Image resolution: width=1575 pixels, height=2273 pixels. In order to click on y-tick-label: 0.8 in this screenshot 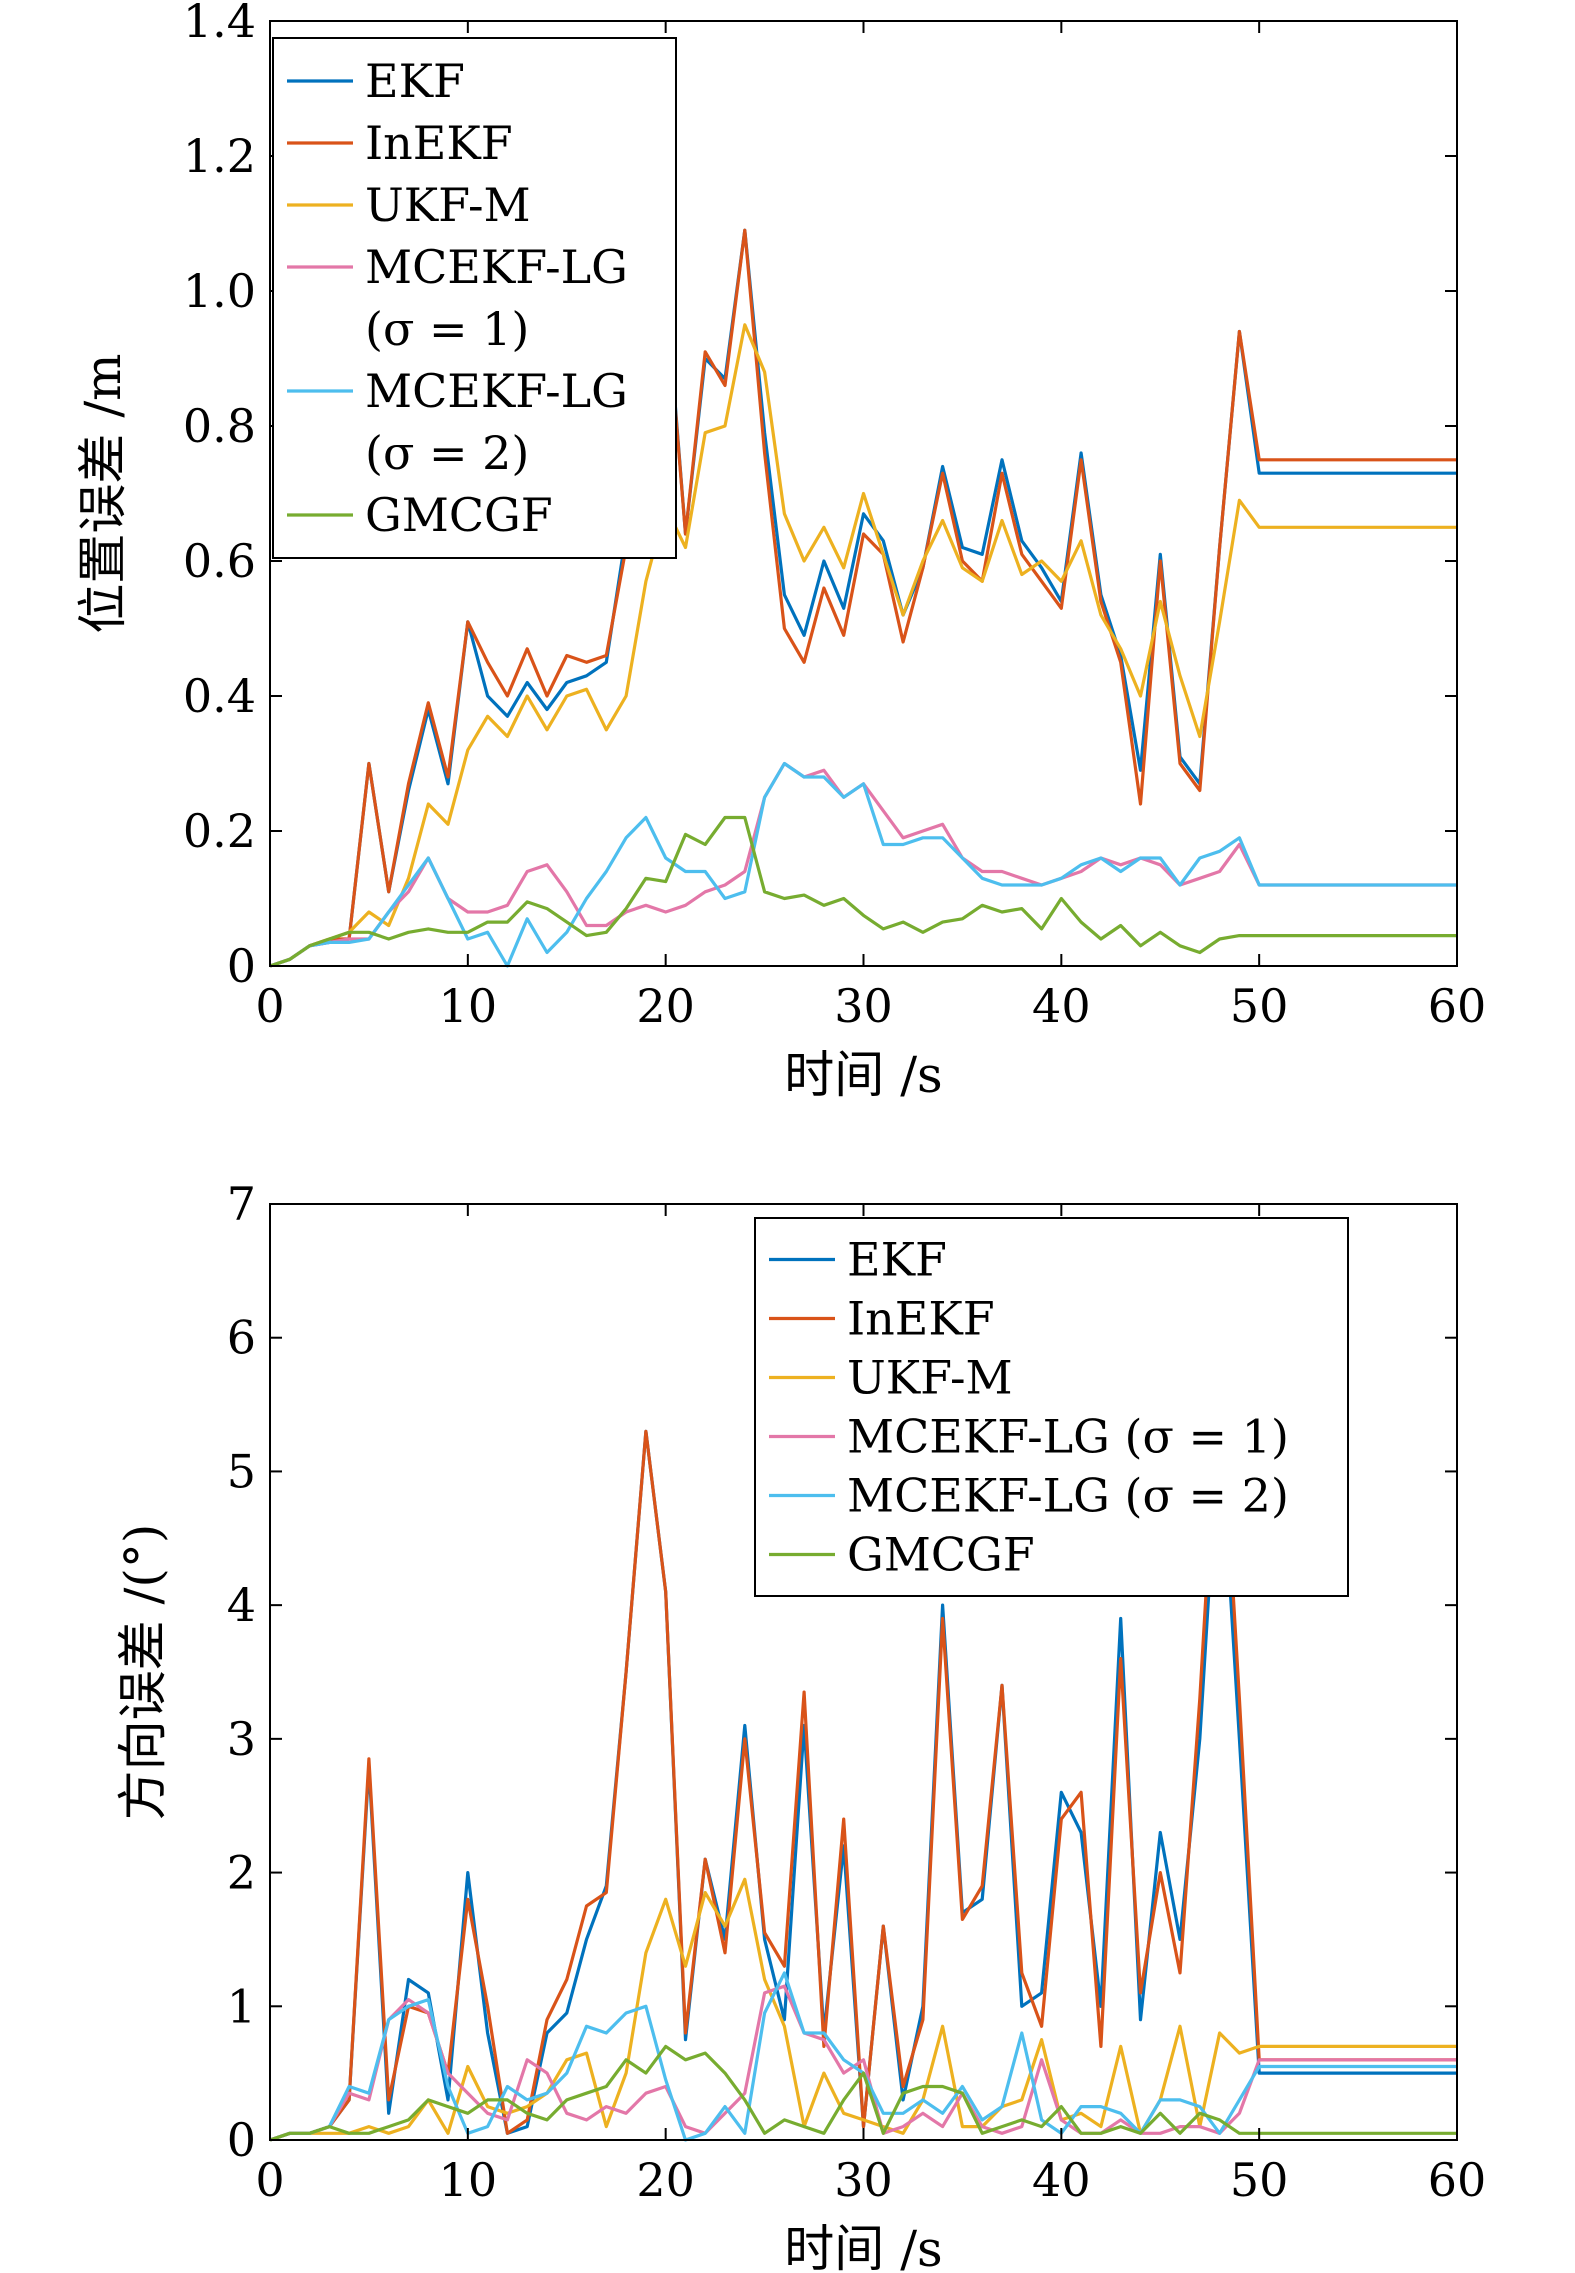, I will do `click(219, 426)`.